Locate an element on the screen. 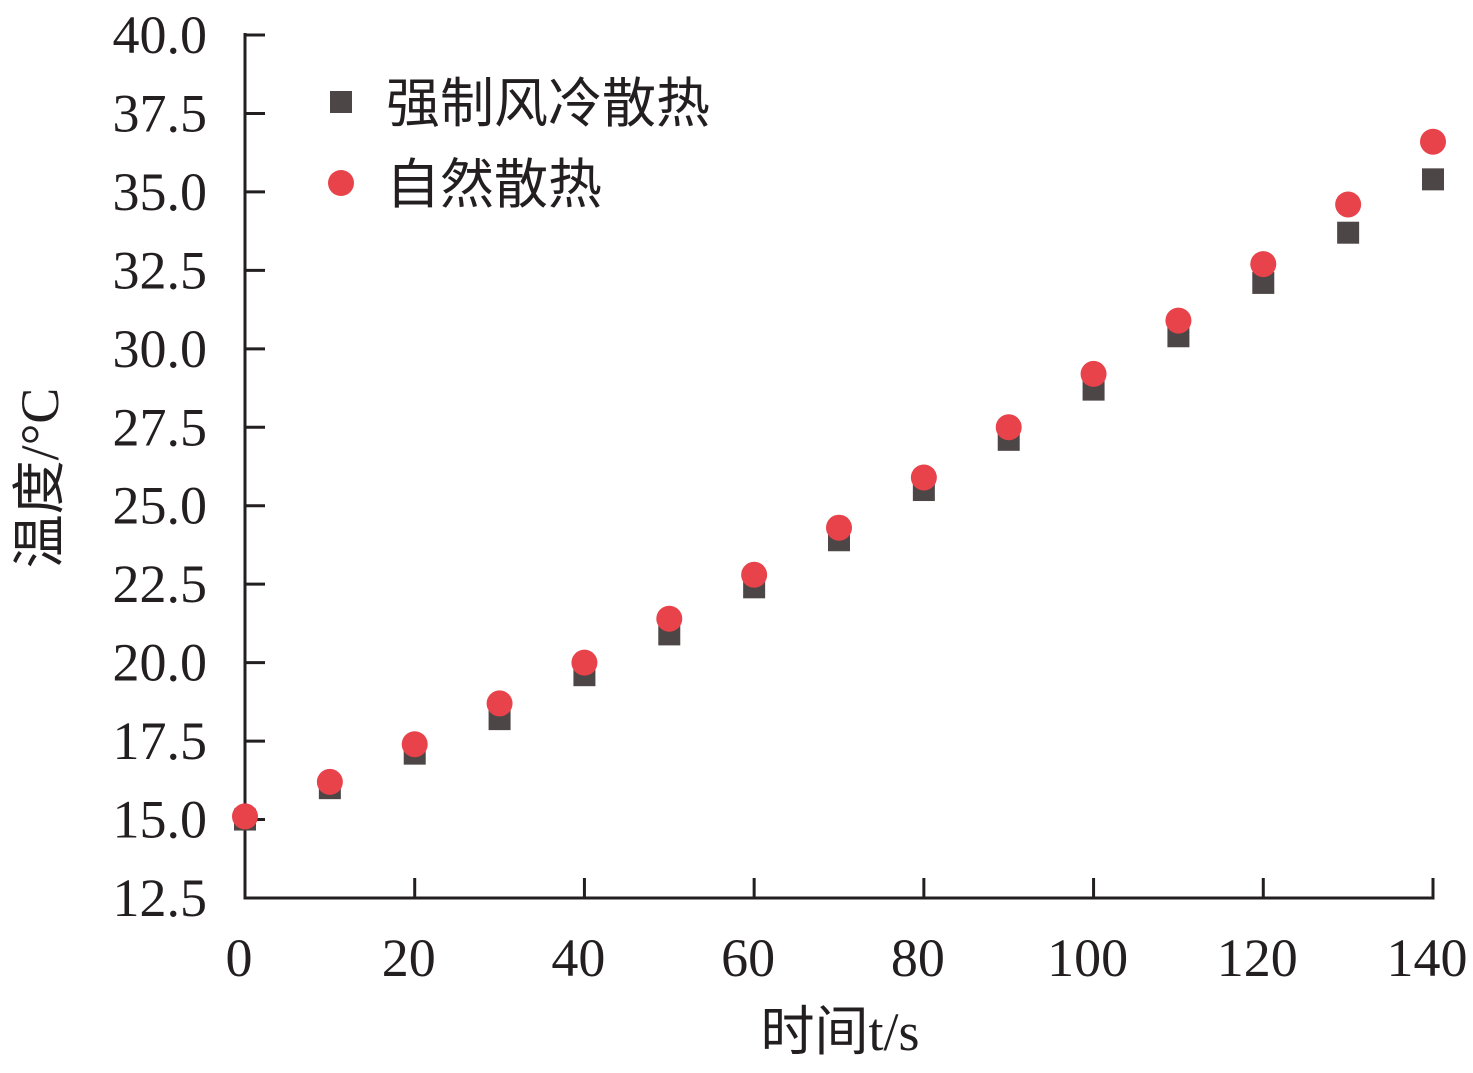 The image size is (1473, 1073). y-tick-label: 20.0 is located at coordinates (160, 663).